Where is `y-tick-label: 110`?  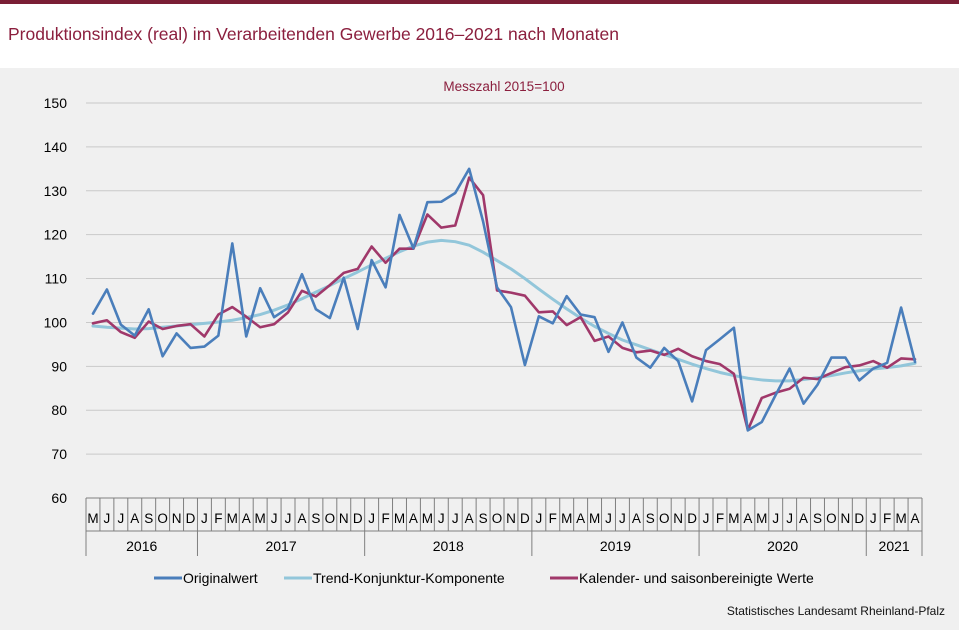
y-tick-label: 110 is located at coordinates (56, 279).